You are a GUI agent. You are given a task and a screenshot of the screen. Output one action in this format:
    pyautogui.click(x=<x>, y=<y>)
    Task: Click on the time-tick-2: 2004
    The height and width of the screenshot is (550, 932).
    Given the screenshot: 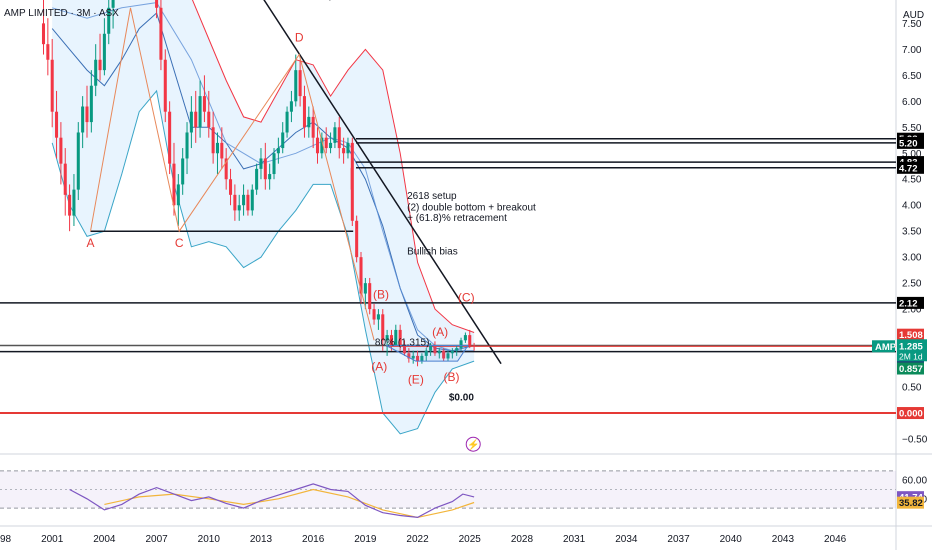 What is the action you would take?
    pyautogui.click(x=104, y=539)
    